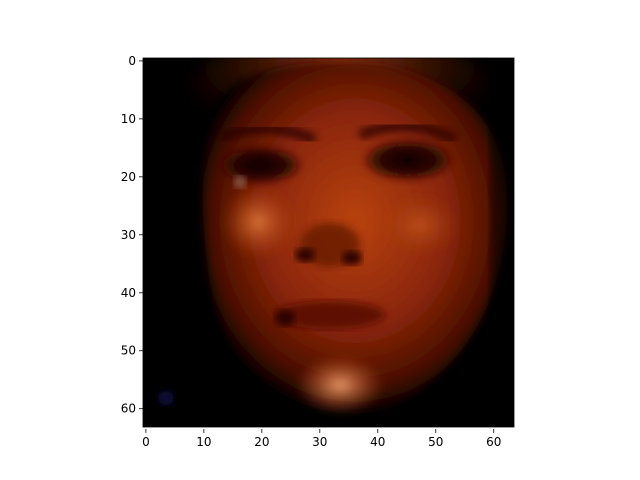 This screenshot has height=480, width=640. Describe the element at coordinates (285, 318) in the screenshot. I see `mouth-corner-left` at that location.